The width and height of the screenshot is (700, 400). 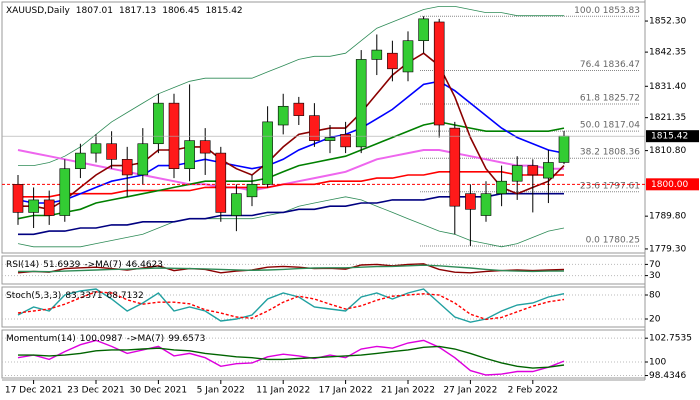 I want to click on level-box, so click(x=672, y=184).